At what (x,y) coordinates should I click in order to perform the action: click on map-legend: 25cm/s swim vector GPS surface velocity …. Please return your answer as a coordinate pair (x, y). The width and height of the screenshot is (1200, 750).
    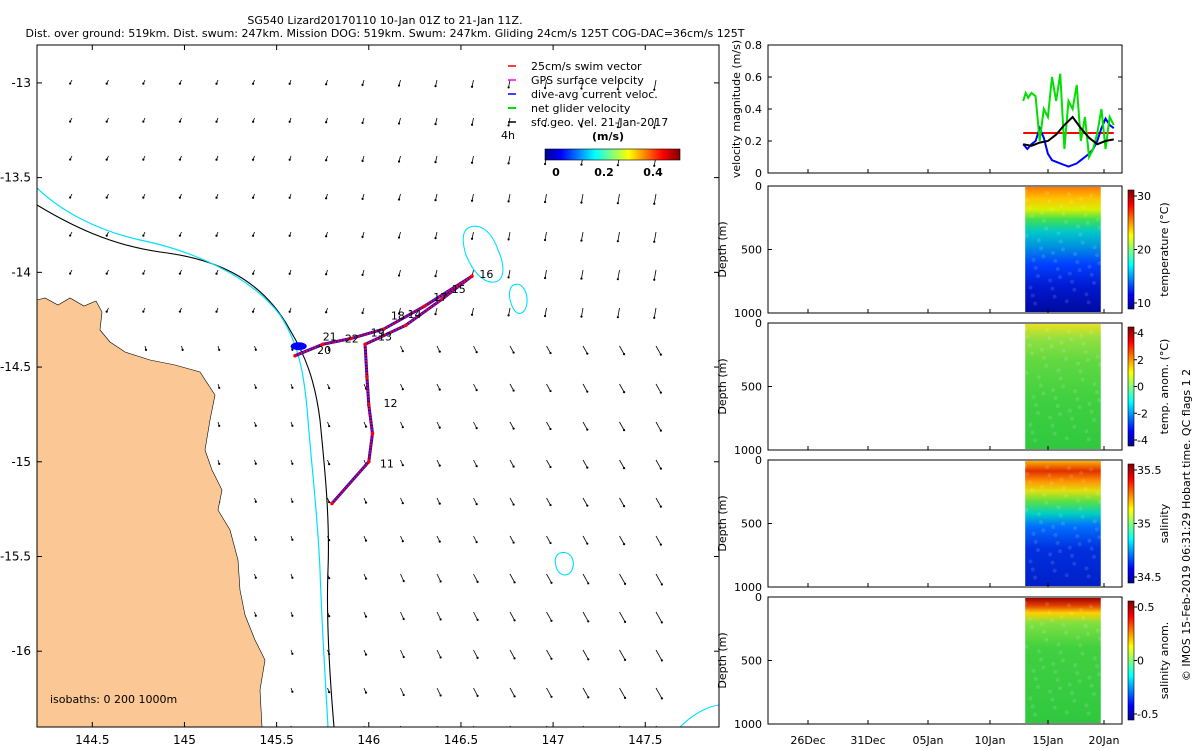
    Looking at the image, I should click on (591, 119).